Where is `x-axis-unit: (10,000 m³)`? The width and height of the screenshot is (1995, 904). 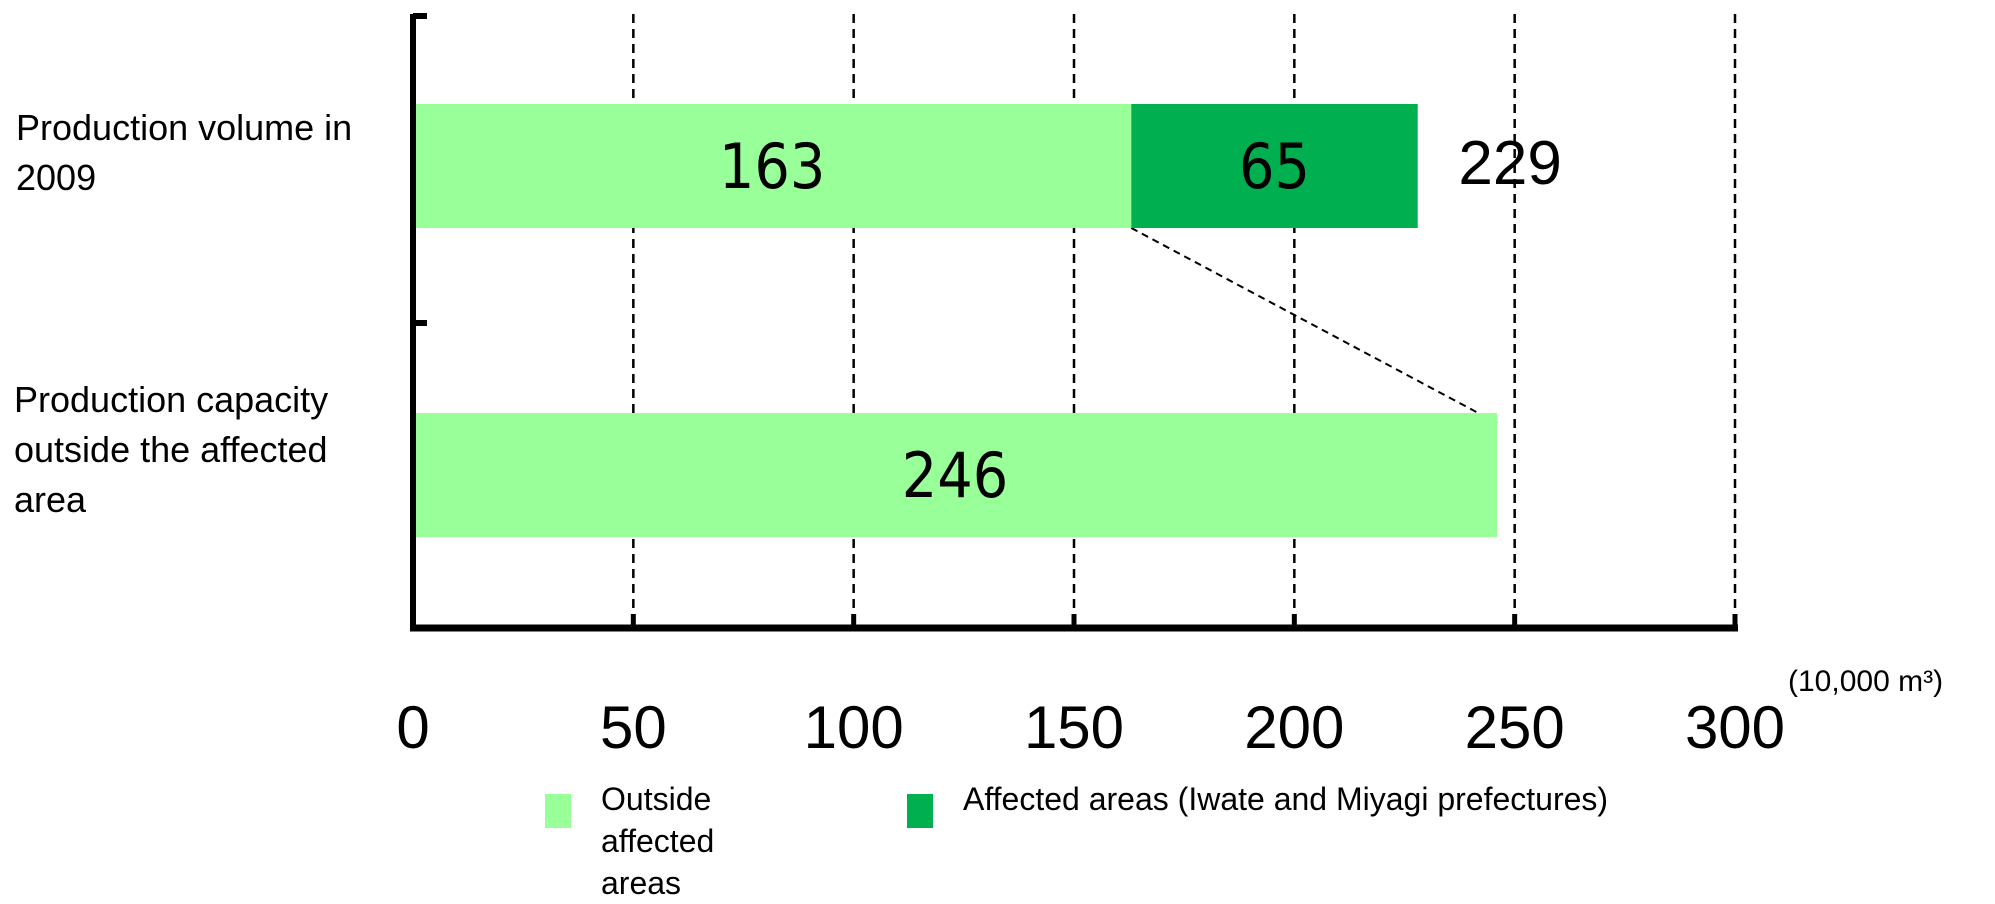 x-axis-unit: (10,000 m³) is located at coordinates (1866, 681).